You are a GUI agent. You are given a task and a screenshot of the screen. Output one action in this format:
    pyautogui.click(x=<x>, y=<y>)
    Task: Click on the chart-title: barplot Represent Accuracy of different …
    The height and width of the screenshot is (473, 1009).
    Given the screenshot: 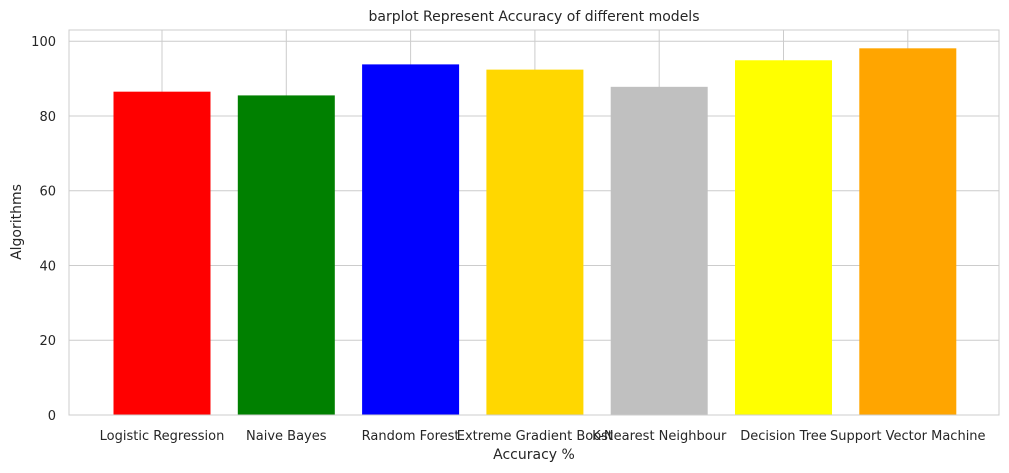 What is the action you would take?
    pyautogui.click(x=534, y=17)
    